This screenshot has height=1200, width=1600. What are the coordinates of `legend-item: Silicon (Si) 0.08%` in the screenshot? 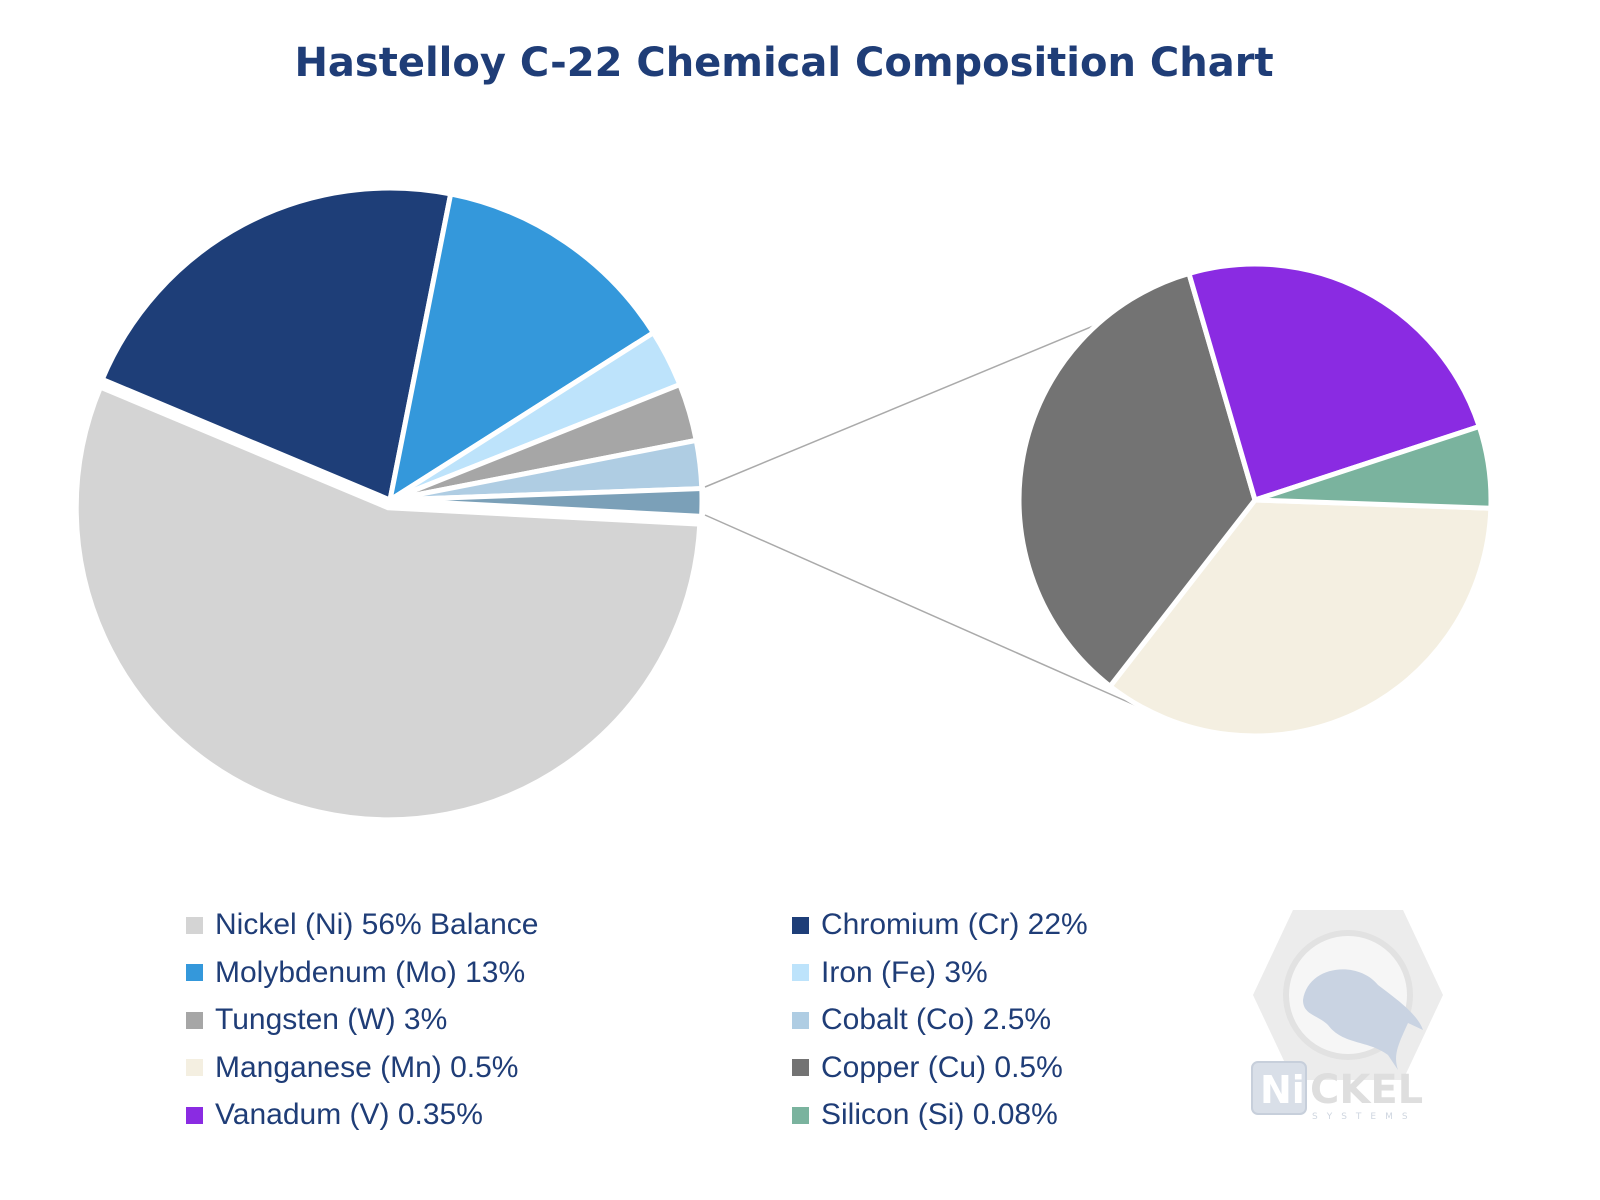 It's located at (925, 1115).